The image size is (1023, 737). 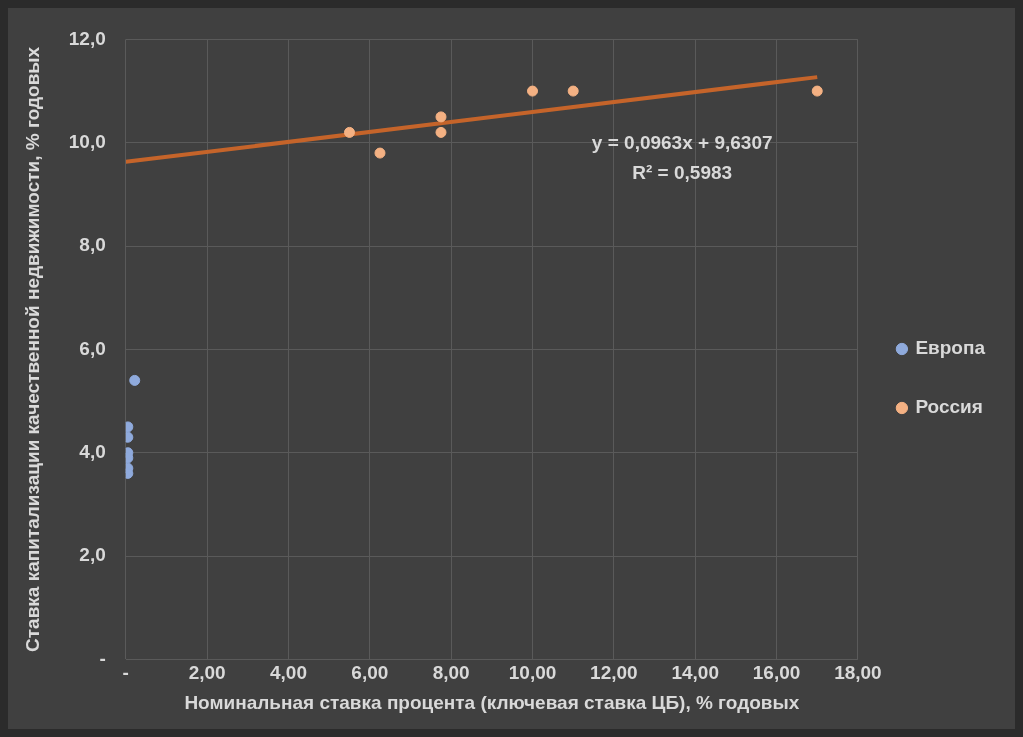 What do you see at coordinates (87, 141) in the screenshot?
I see `y-tick-label: 10,0` at bounding box center [87, 141].